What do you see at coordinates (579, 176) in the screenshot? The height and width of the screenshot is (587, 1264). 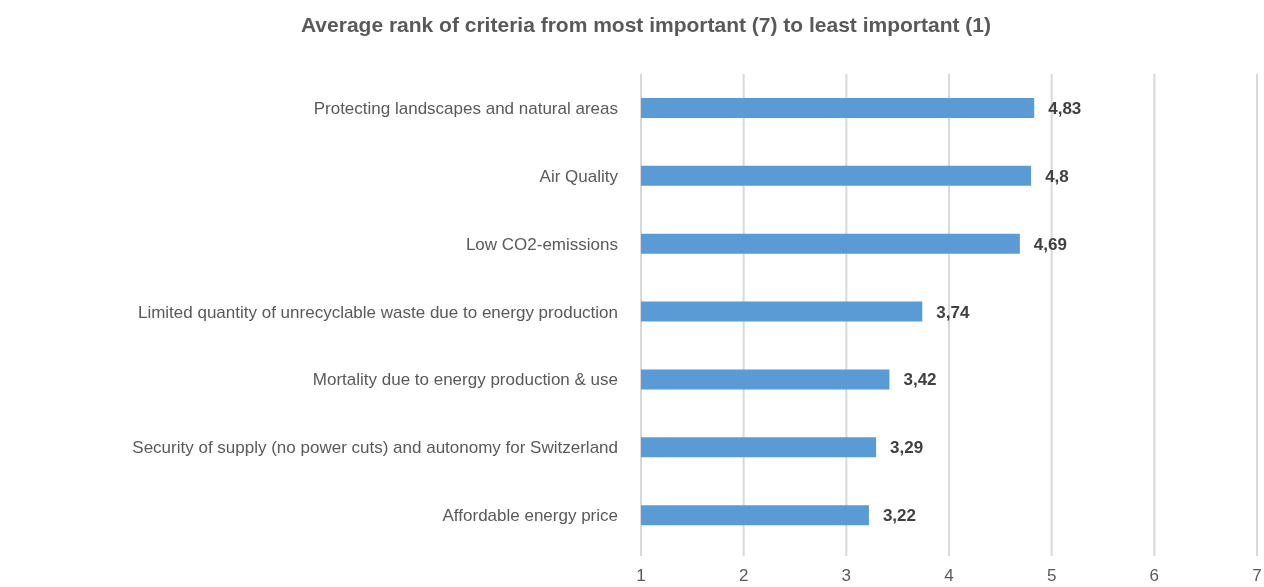 I see `y-tick-label: Air Quality` at bounding box center [579, 176].